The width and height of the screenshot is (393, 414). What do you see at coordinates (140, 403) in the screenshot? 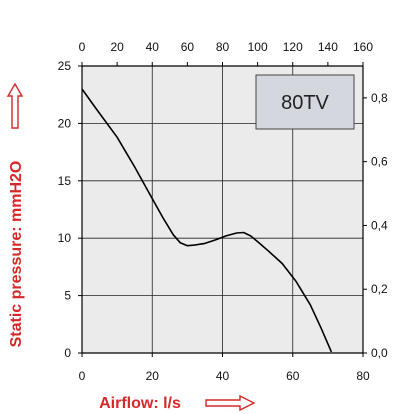
I see `x-axis-title: Airflow: l/s` at bounding box center [140, 403].